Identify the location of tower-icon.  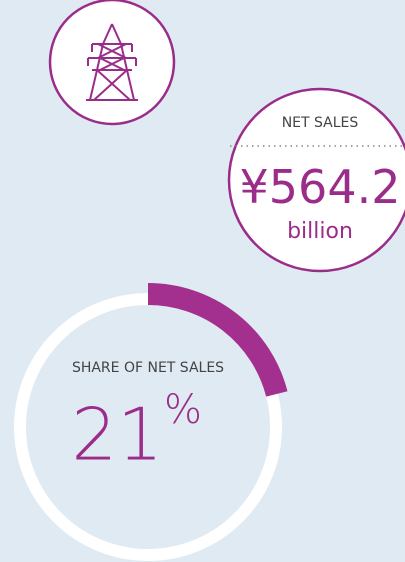
(112, 63).